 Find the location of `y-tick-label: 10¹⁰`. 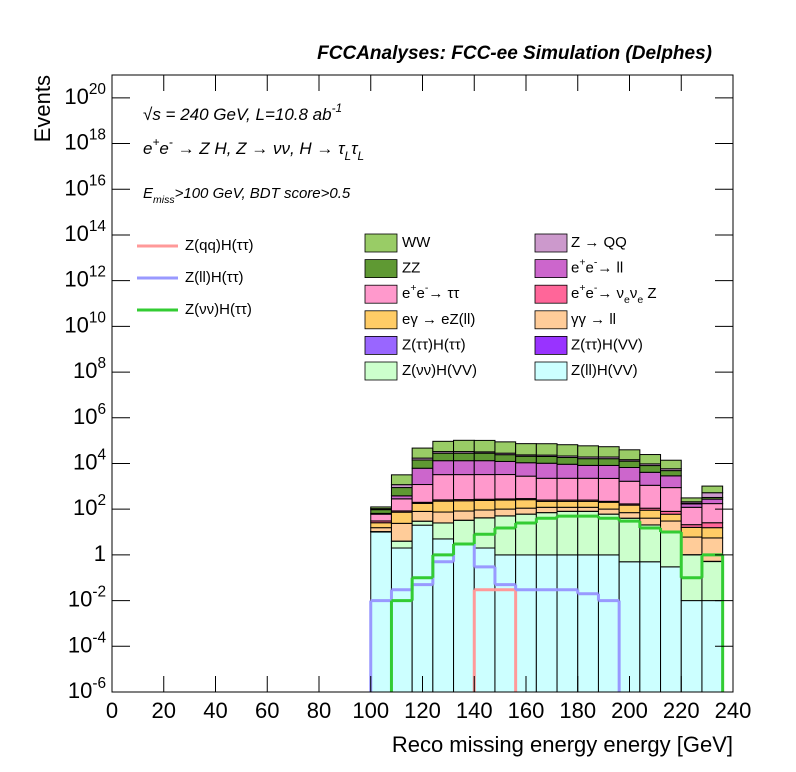

y-tick-label: 10¹⁰ is located at coordinates (85, 323).